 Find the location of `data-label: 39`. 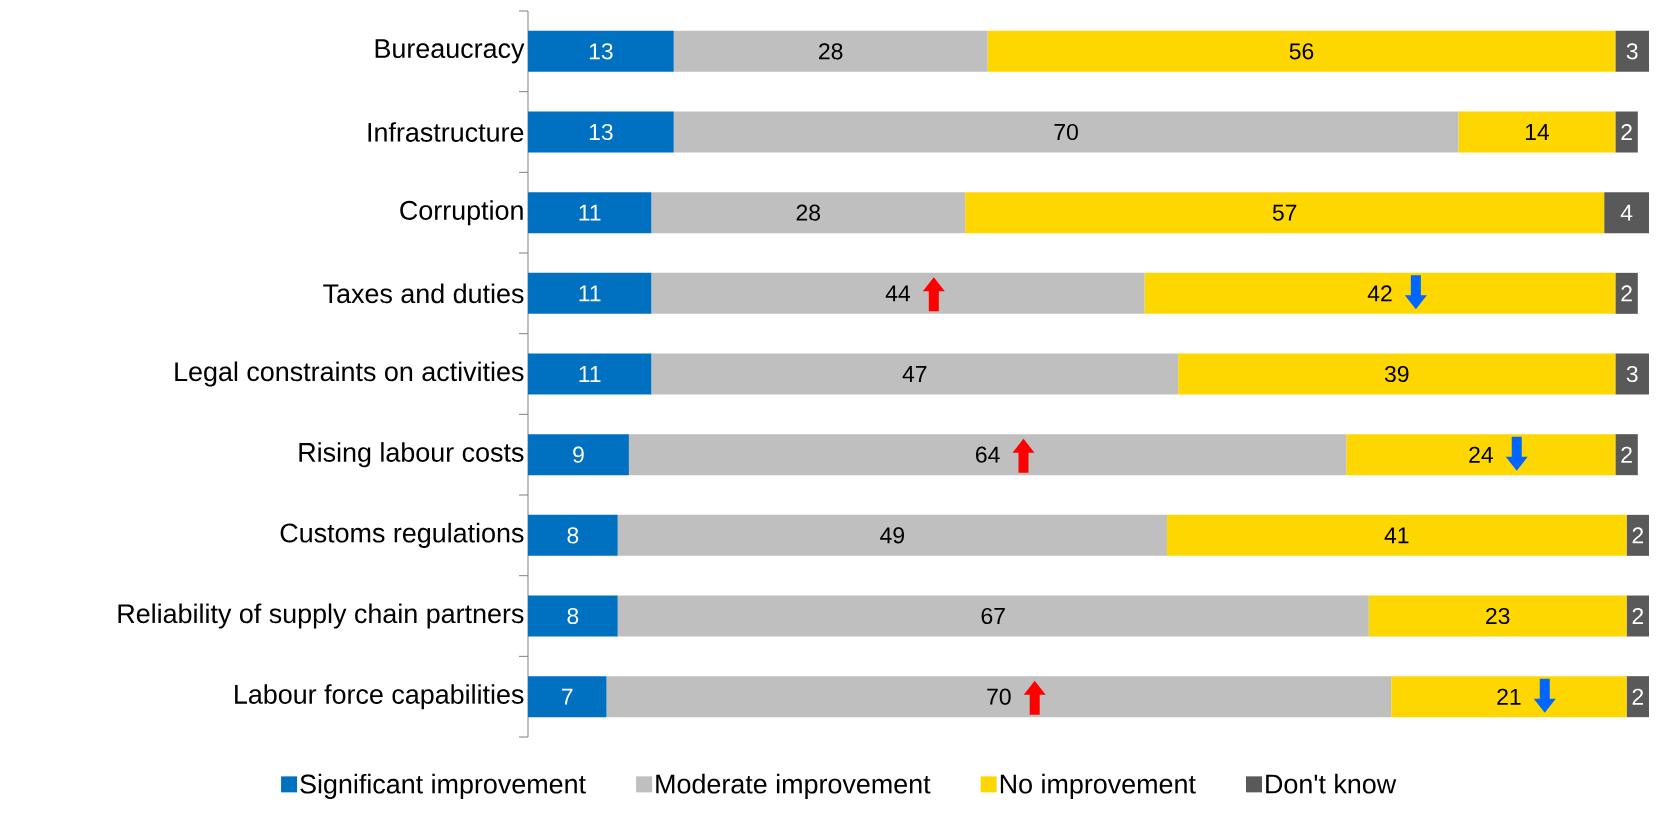

data-label: 39 is located at coordinates (1396, 374).